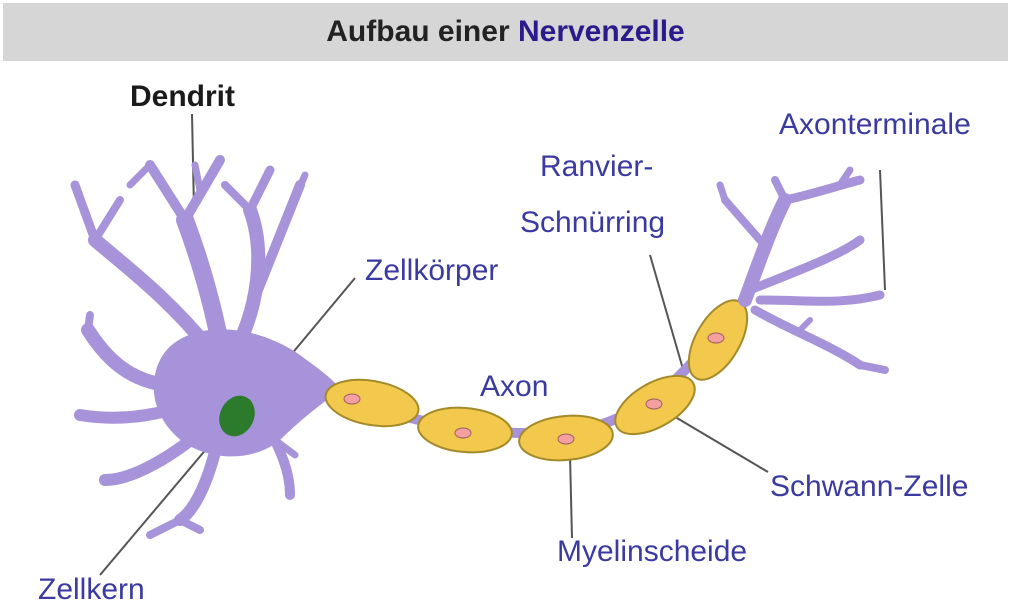 The image size is (1011, 610). I want to click on leader-myelin, so click(571, 496).